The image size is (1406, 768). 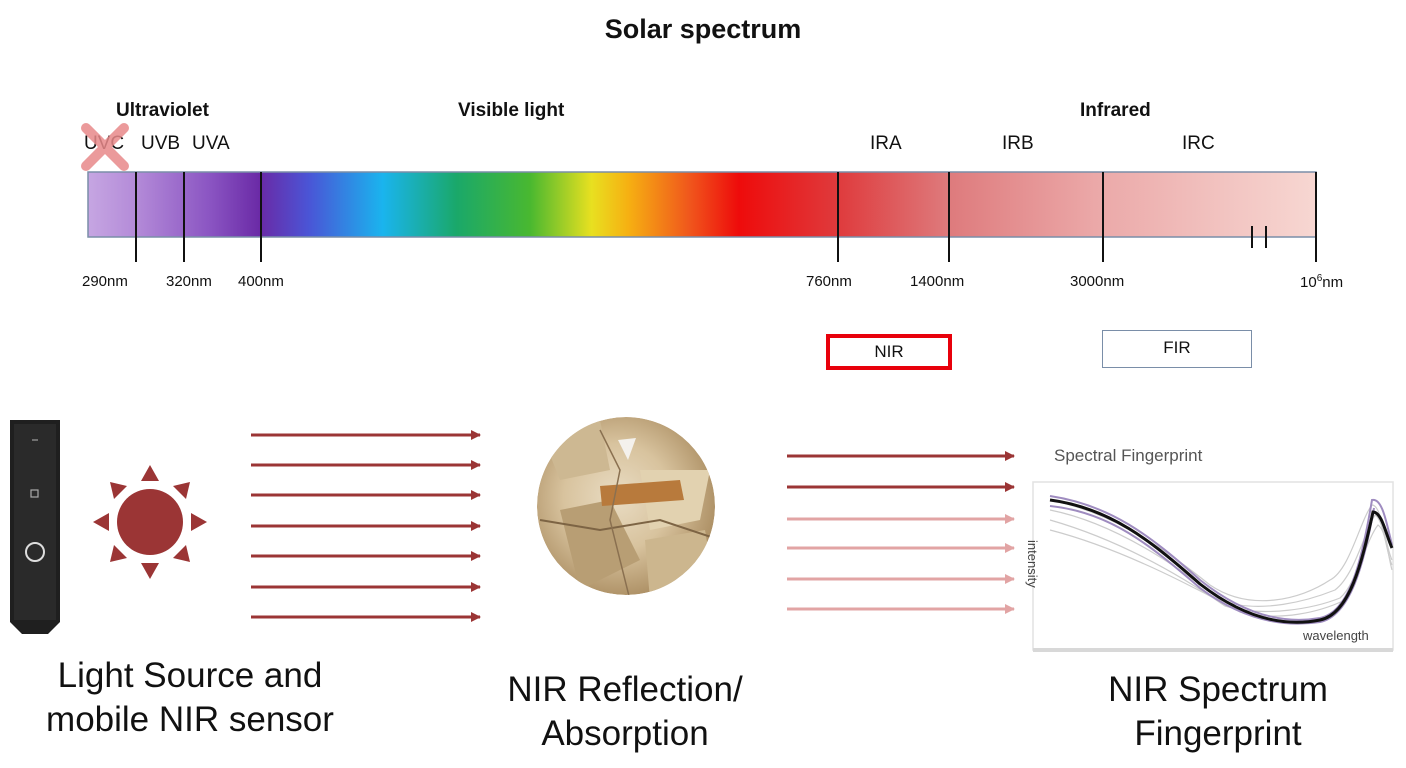 I want to click on band-irb: IRB, so click(x=1018, y=143).